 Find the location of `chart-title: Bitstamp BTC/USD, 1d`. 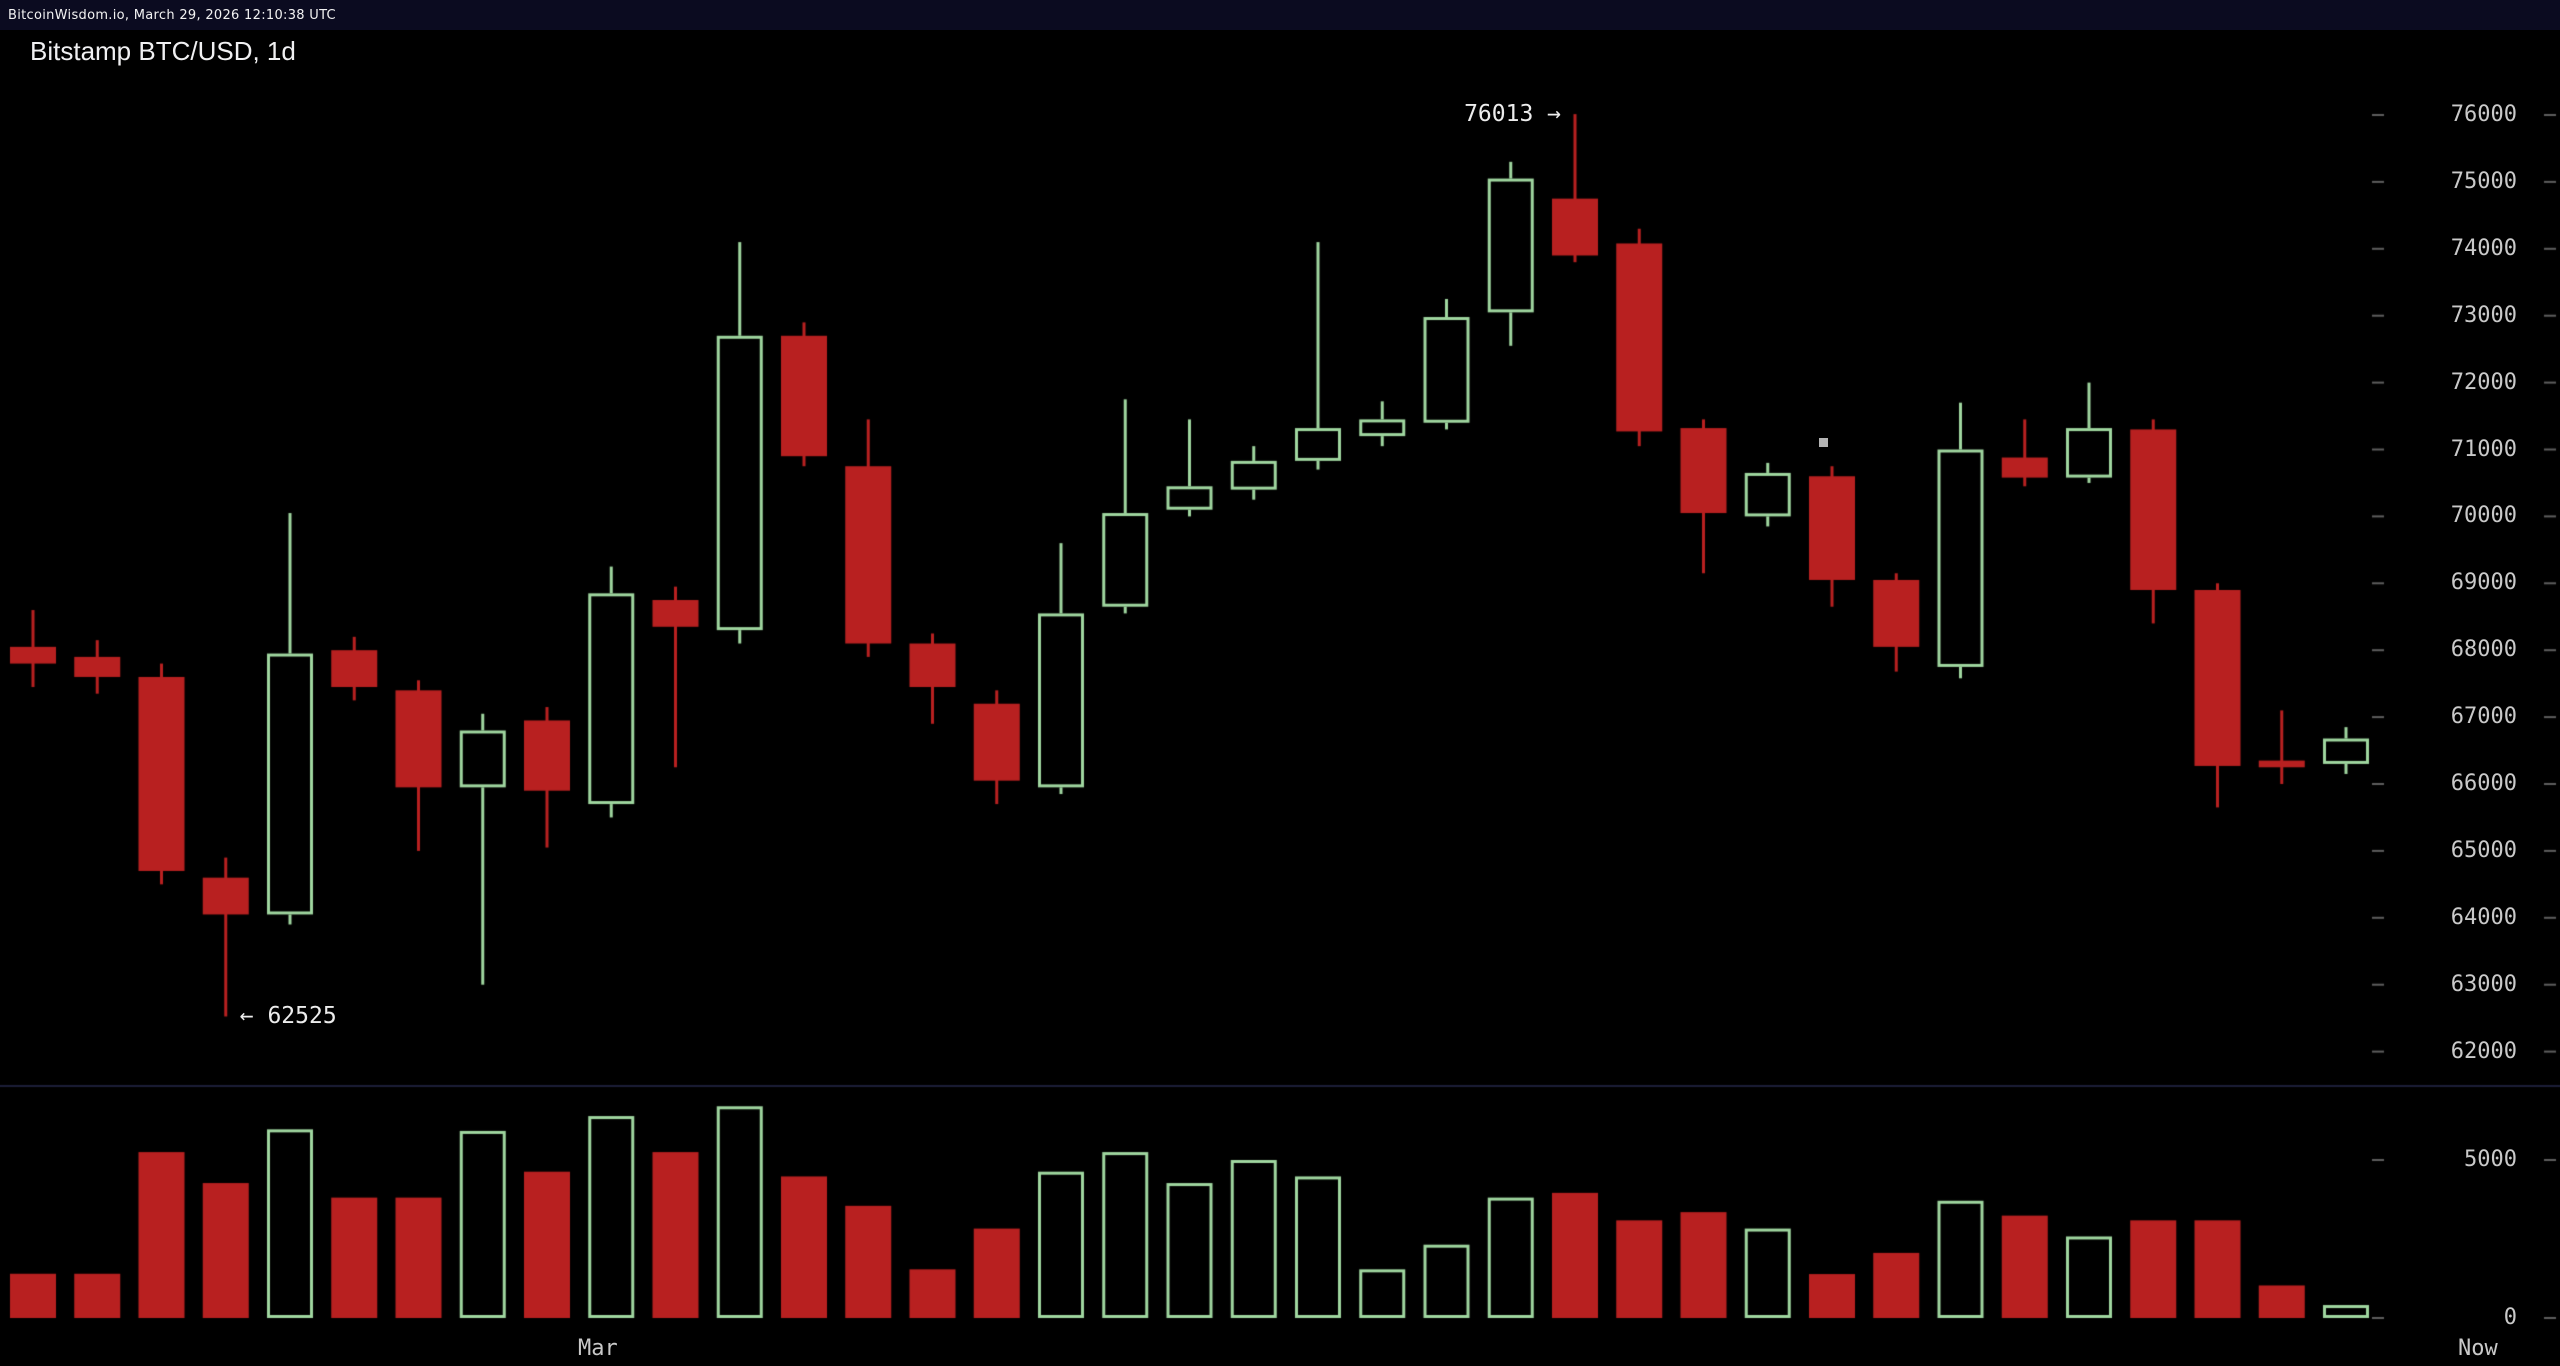

chart-title: Bitstamp BTC/USD, 1d is located at coordinates (163, 51).